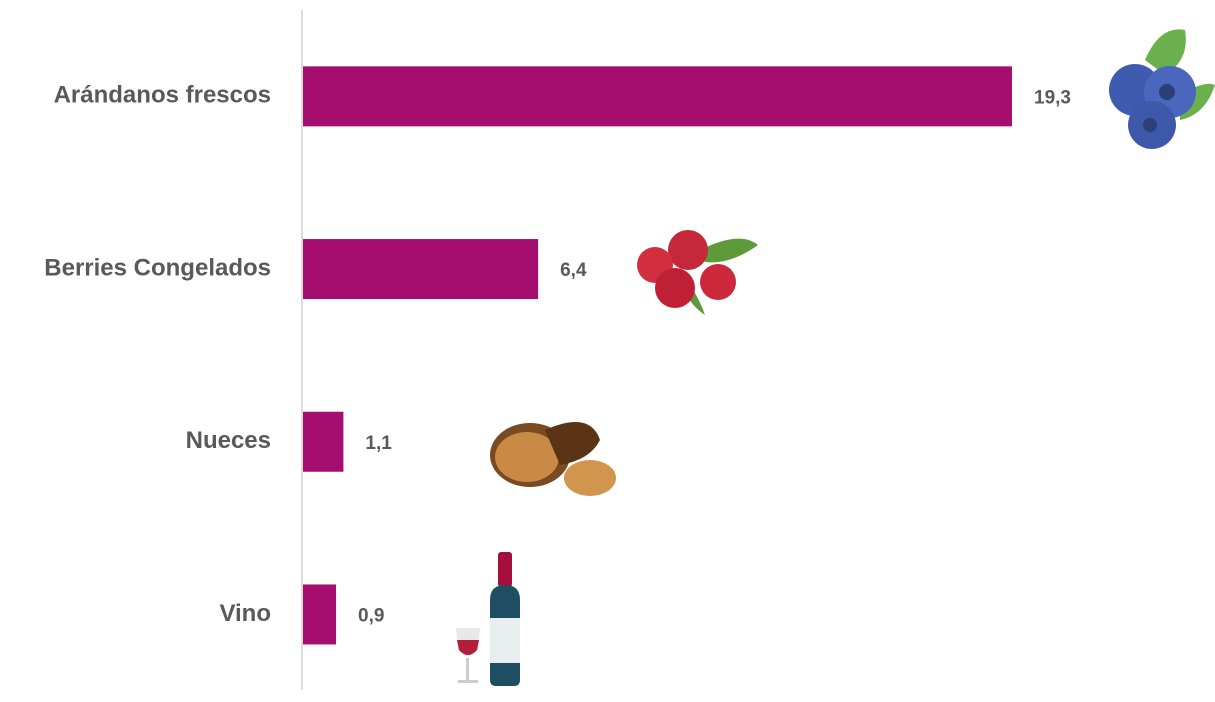 The height and width of the screenshot is (702, 1215). I want to click on wine-icon, so click(488, 619).